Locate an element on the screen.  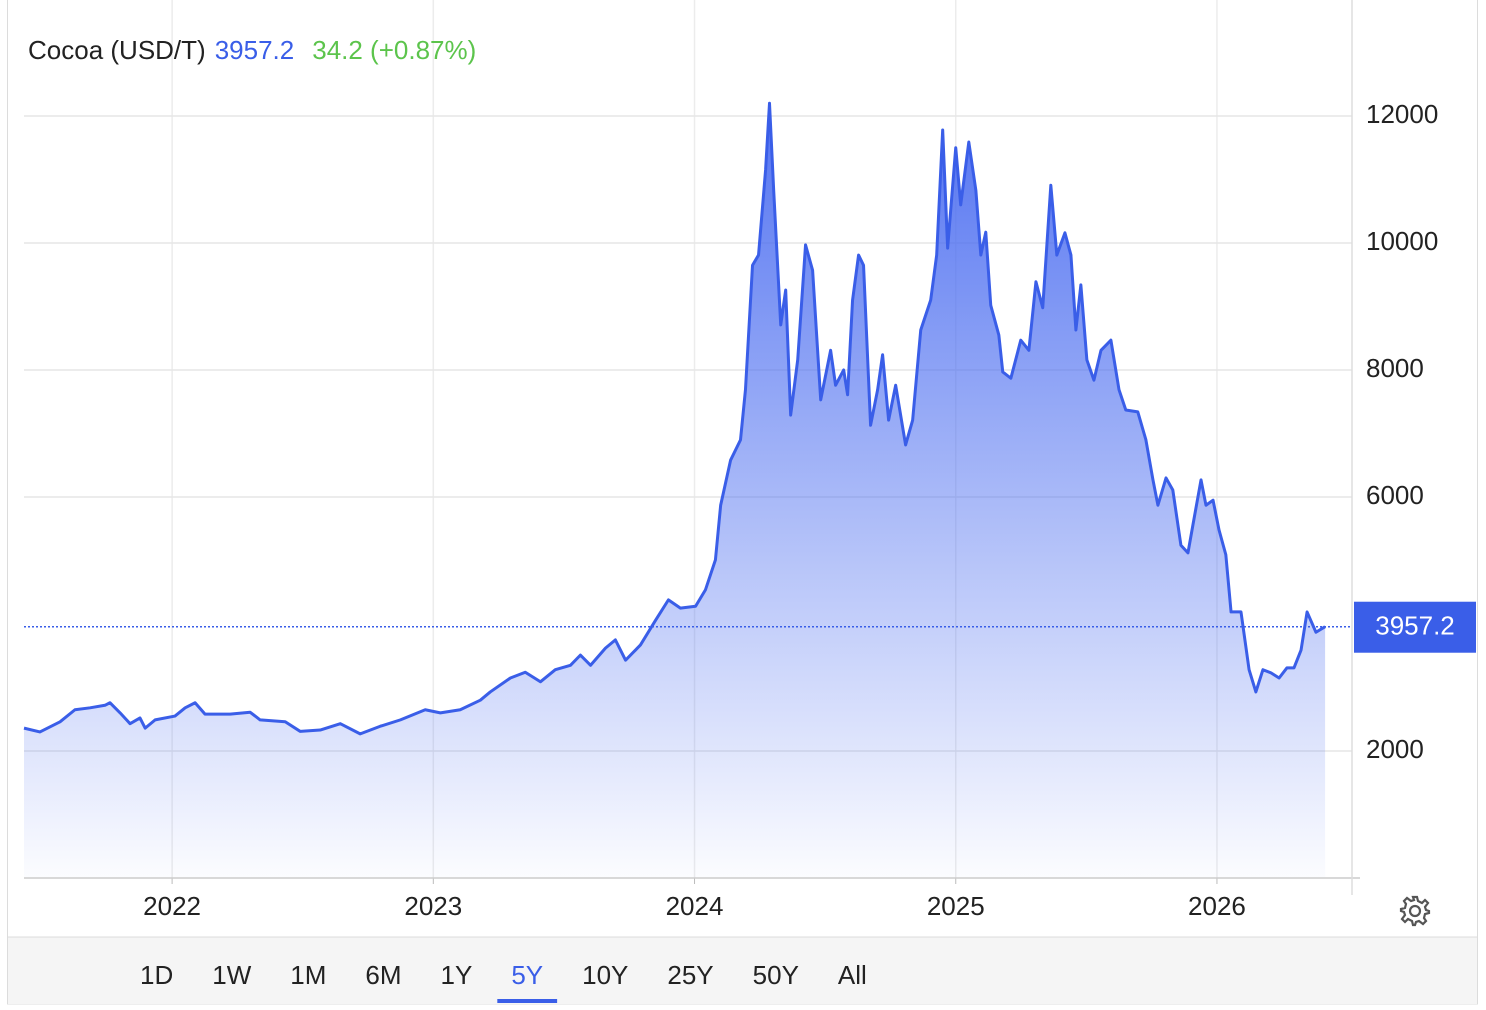
range-button: 1Y is located at coordinates (457, 975).